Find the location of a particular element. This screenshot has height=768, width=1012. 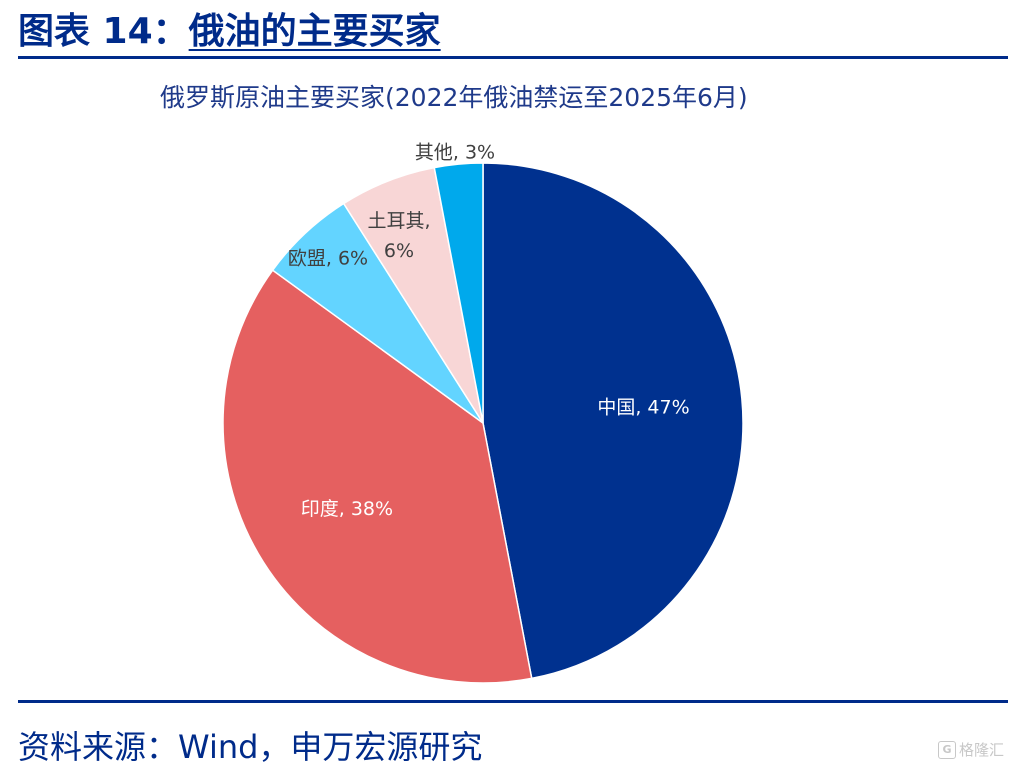

pie-label-4-line-2: 6% is located at coordinates (399, 251).